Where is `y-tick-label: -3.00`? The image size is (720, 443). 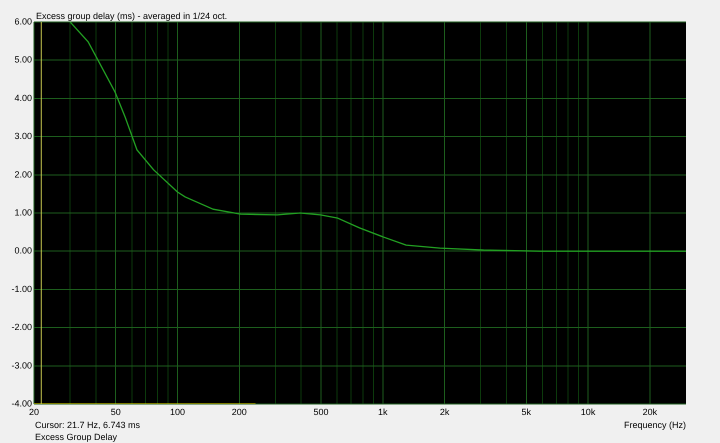
y-tick-label: -3.00 is located at coordinates (21, 365).